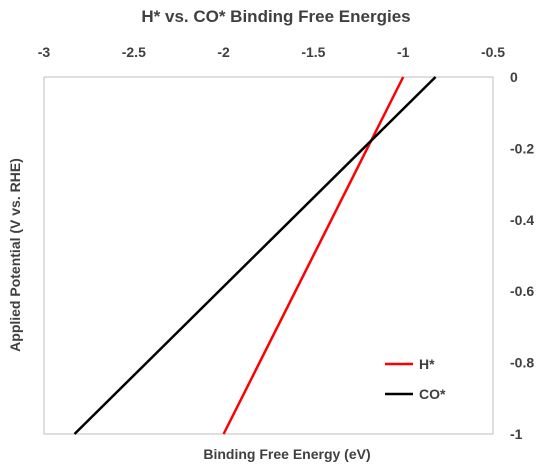  What do you see at coordinates (522, 363) in the screenshot?
I see `y-tick-label: -0.8` at bounding box center [522, 363].